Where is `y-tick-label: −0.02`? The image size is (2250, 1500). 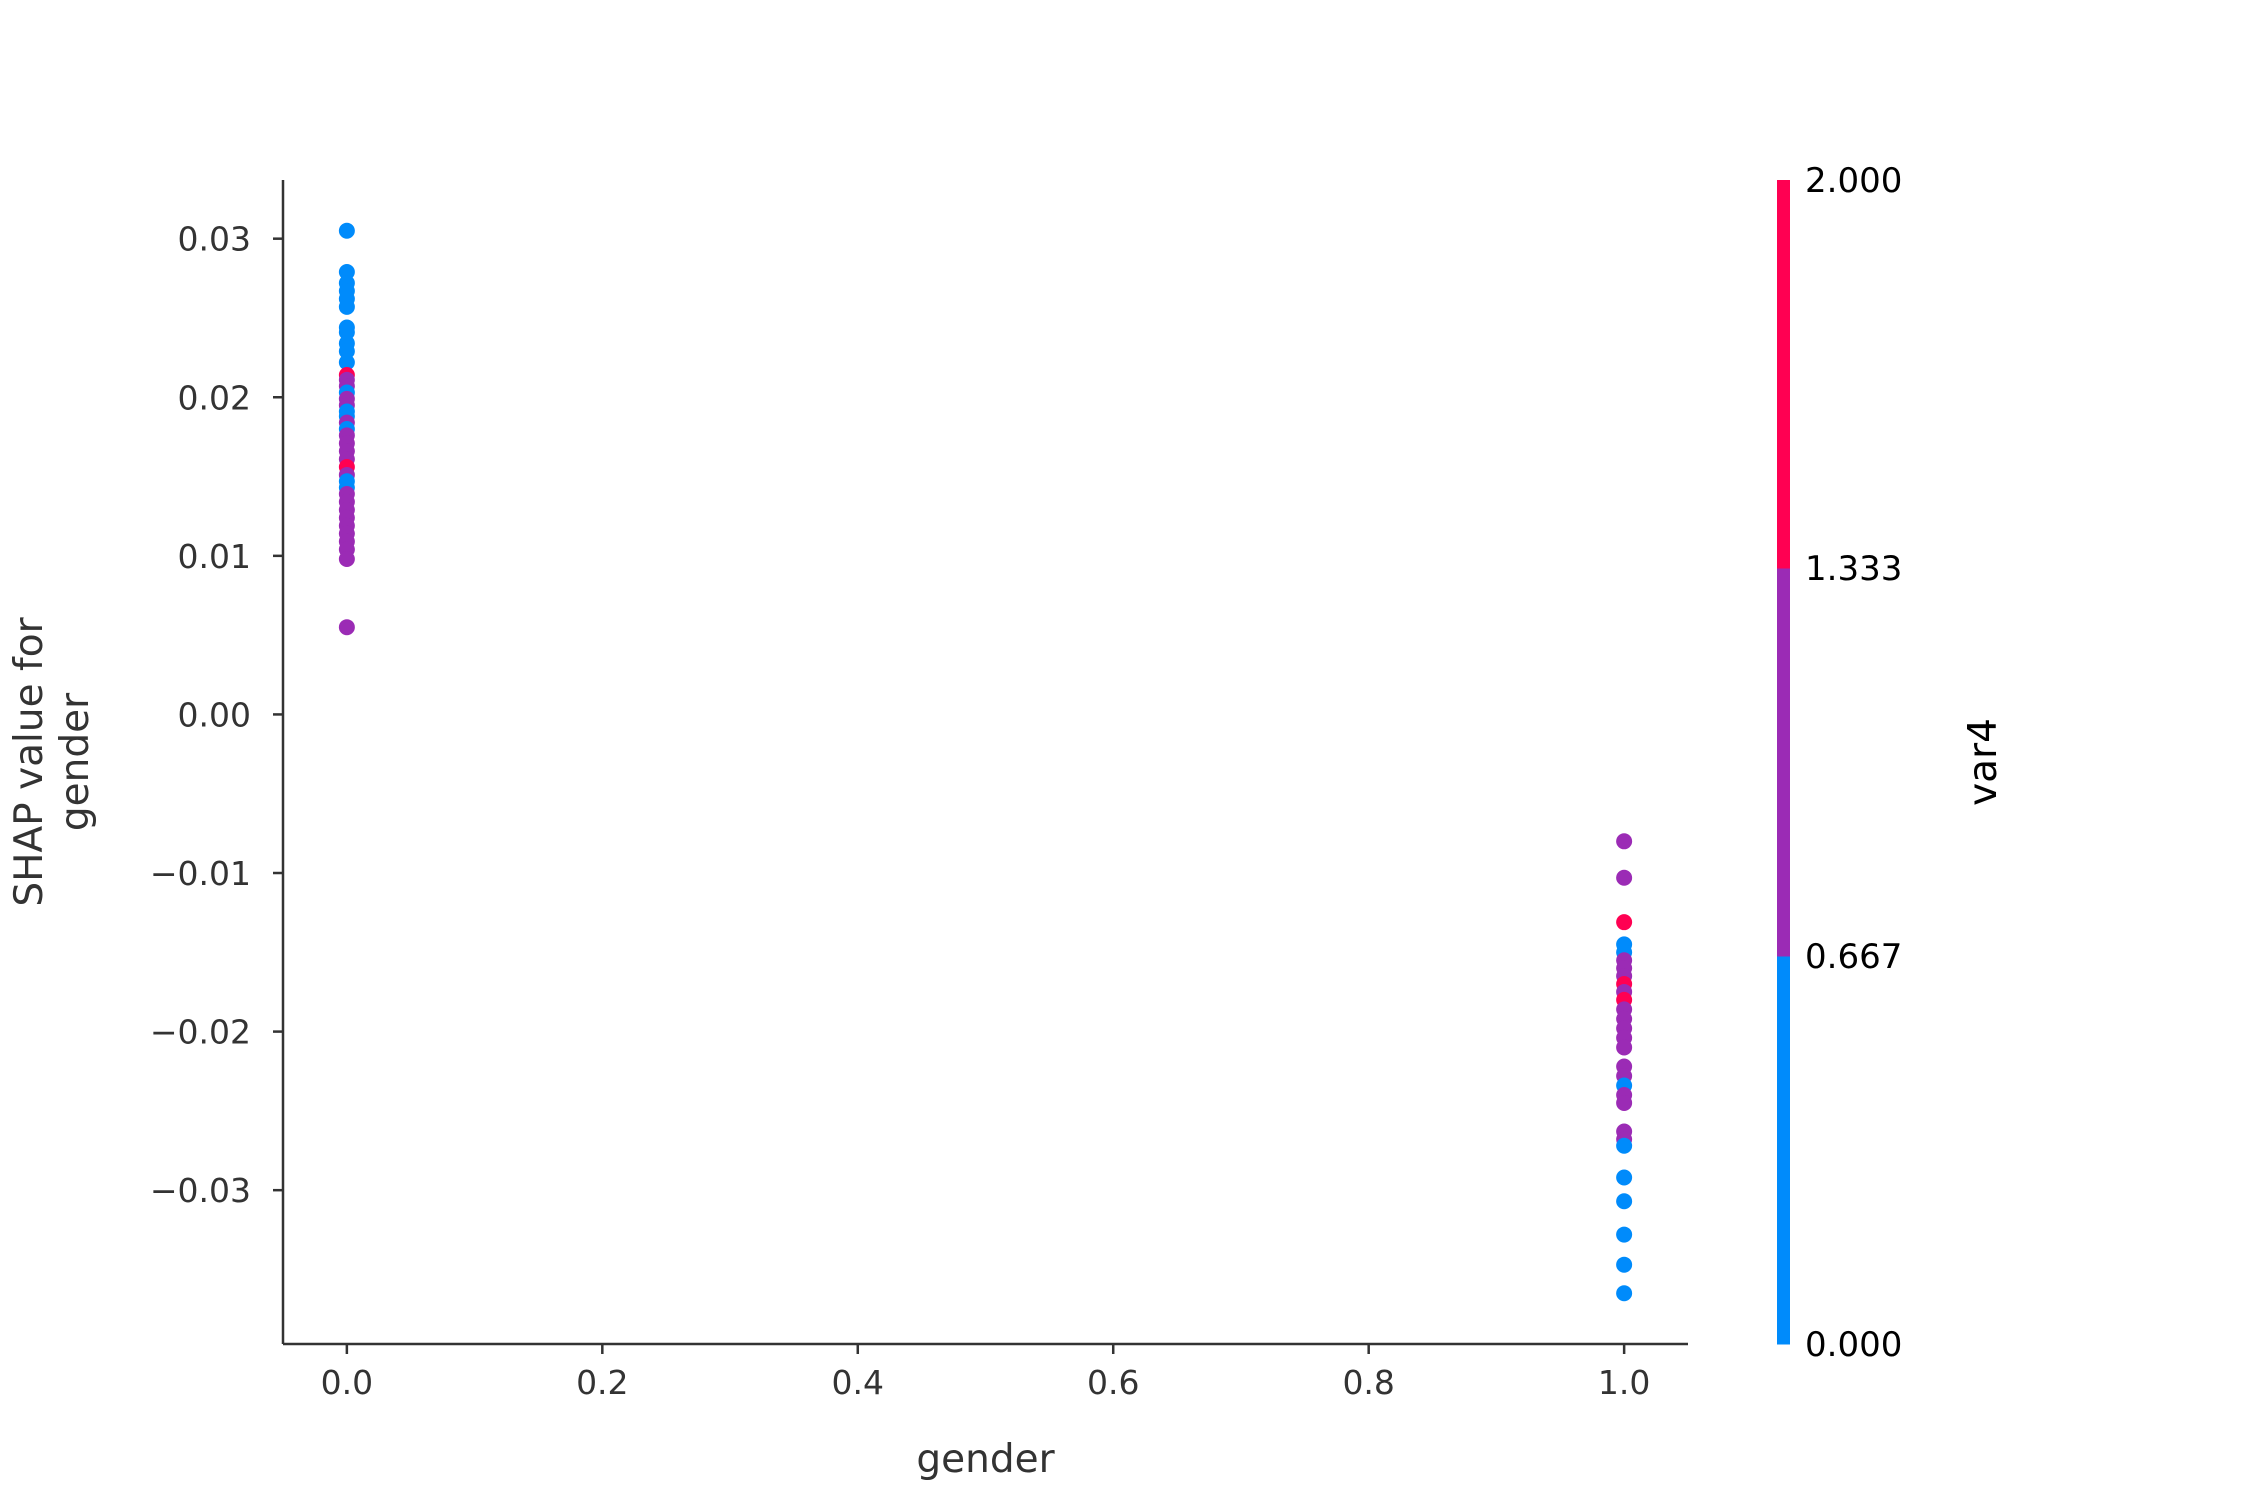 y-tick-label: −0.02 is located at coordinates (200, 1032).